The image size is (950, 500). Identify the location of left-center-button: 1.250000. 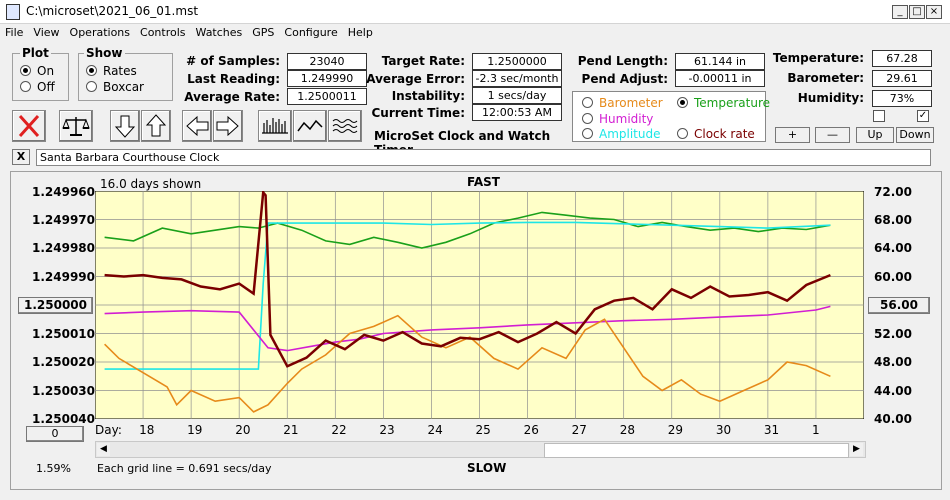
(55, 305).